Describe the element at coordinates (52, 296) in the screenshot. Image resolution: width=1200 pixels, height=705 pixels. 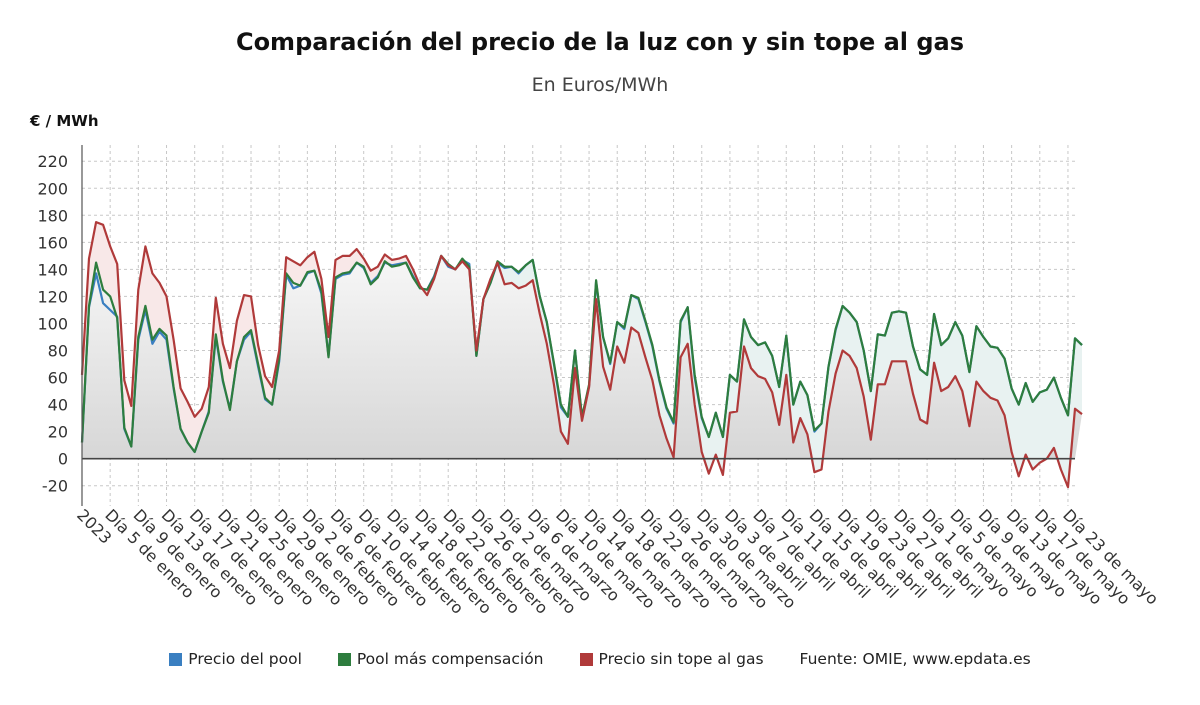
I see `y-tick-label: 120` at that location.